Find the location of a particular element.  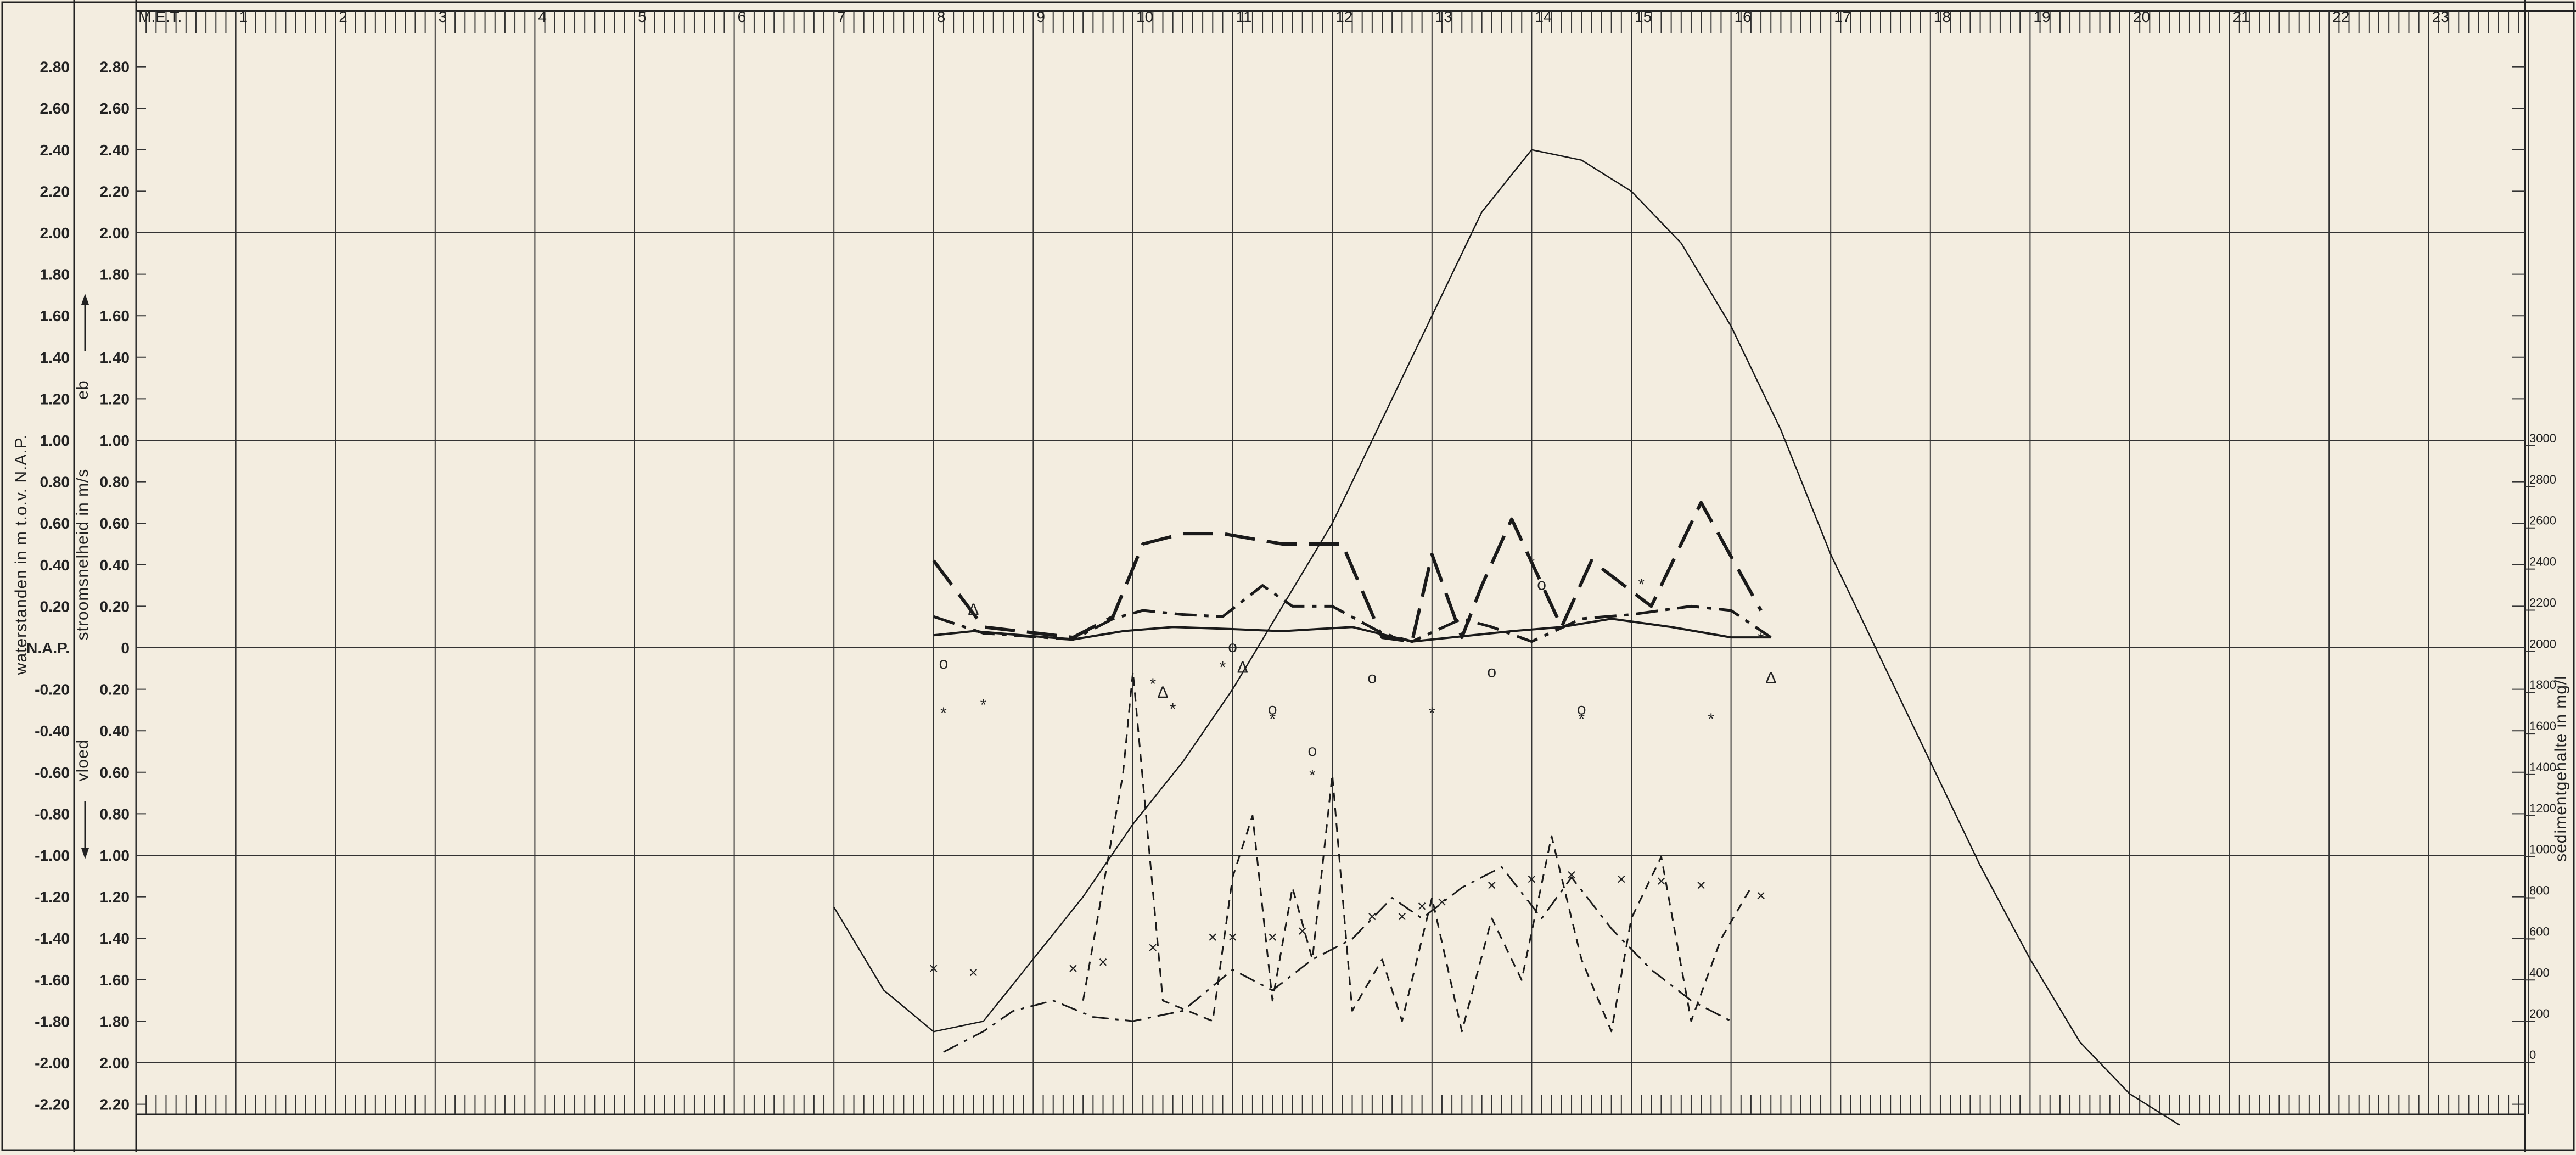

left-tick-label: -1.20 is located at coordinates (52, 898).